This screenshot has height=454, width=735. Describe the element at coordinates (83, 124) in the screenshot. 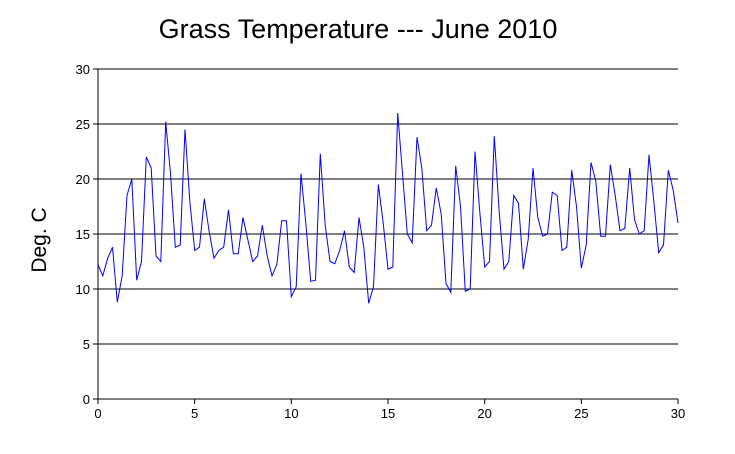

I see `y-tick-label: 25` at that location.